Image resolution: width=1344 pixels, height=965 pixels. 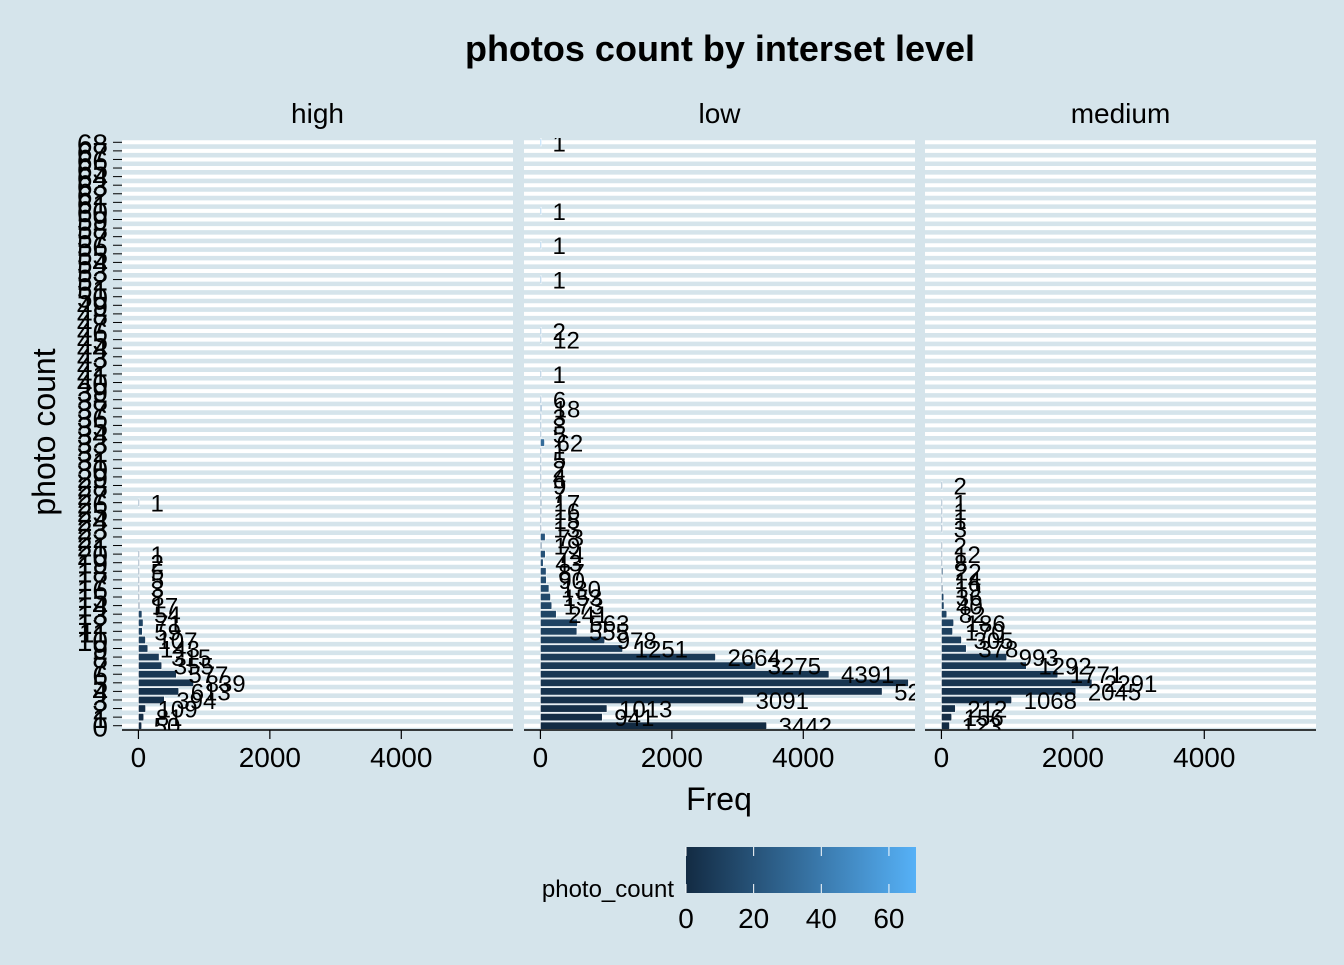 What do you see at coordinates (92, 547) in the screenshot?
I see `y-tick-label: 21` at bounding box center [92, 547].